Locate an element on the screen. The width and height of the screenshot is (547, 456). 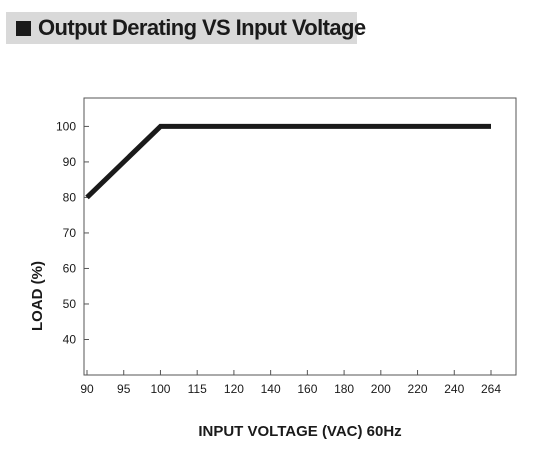
x-tick-label: 95 is located at coordinates (124, 389).